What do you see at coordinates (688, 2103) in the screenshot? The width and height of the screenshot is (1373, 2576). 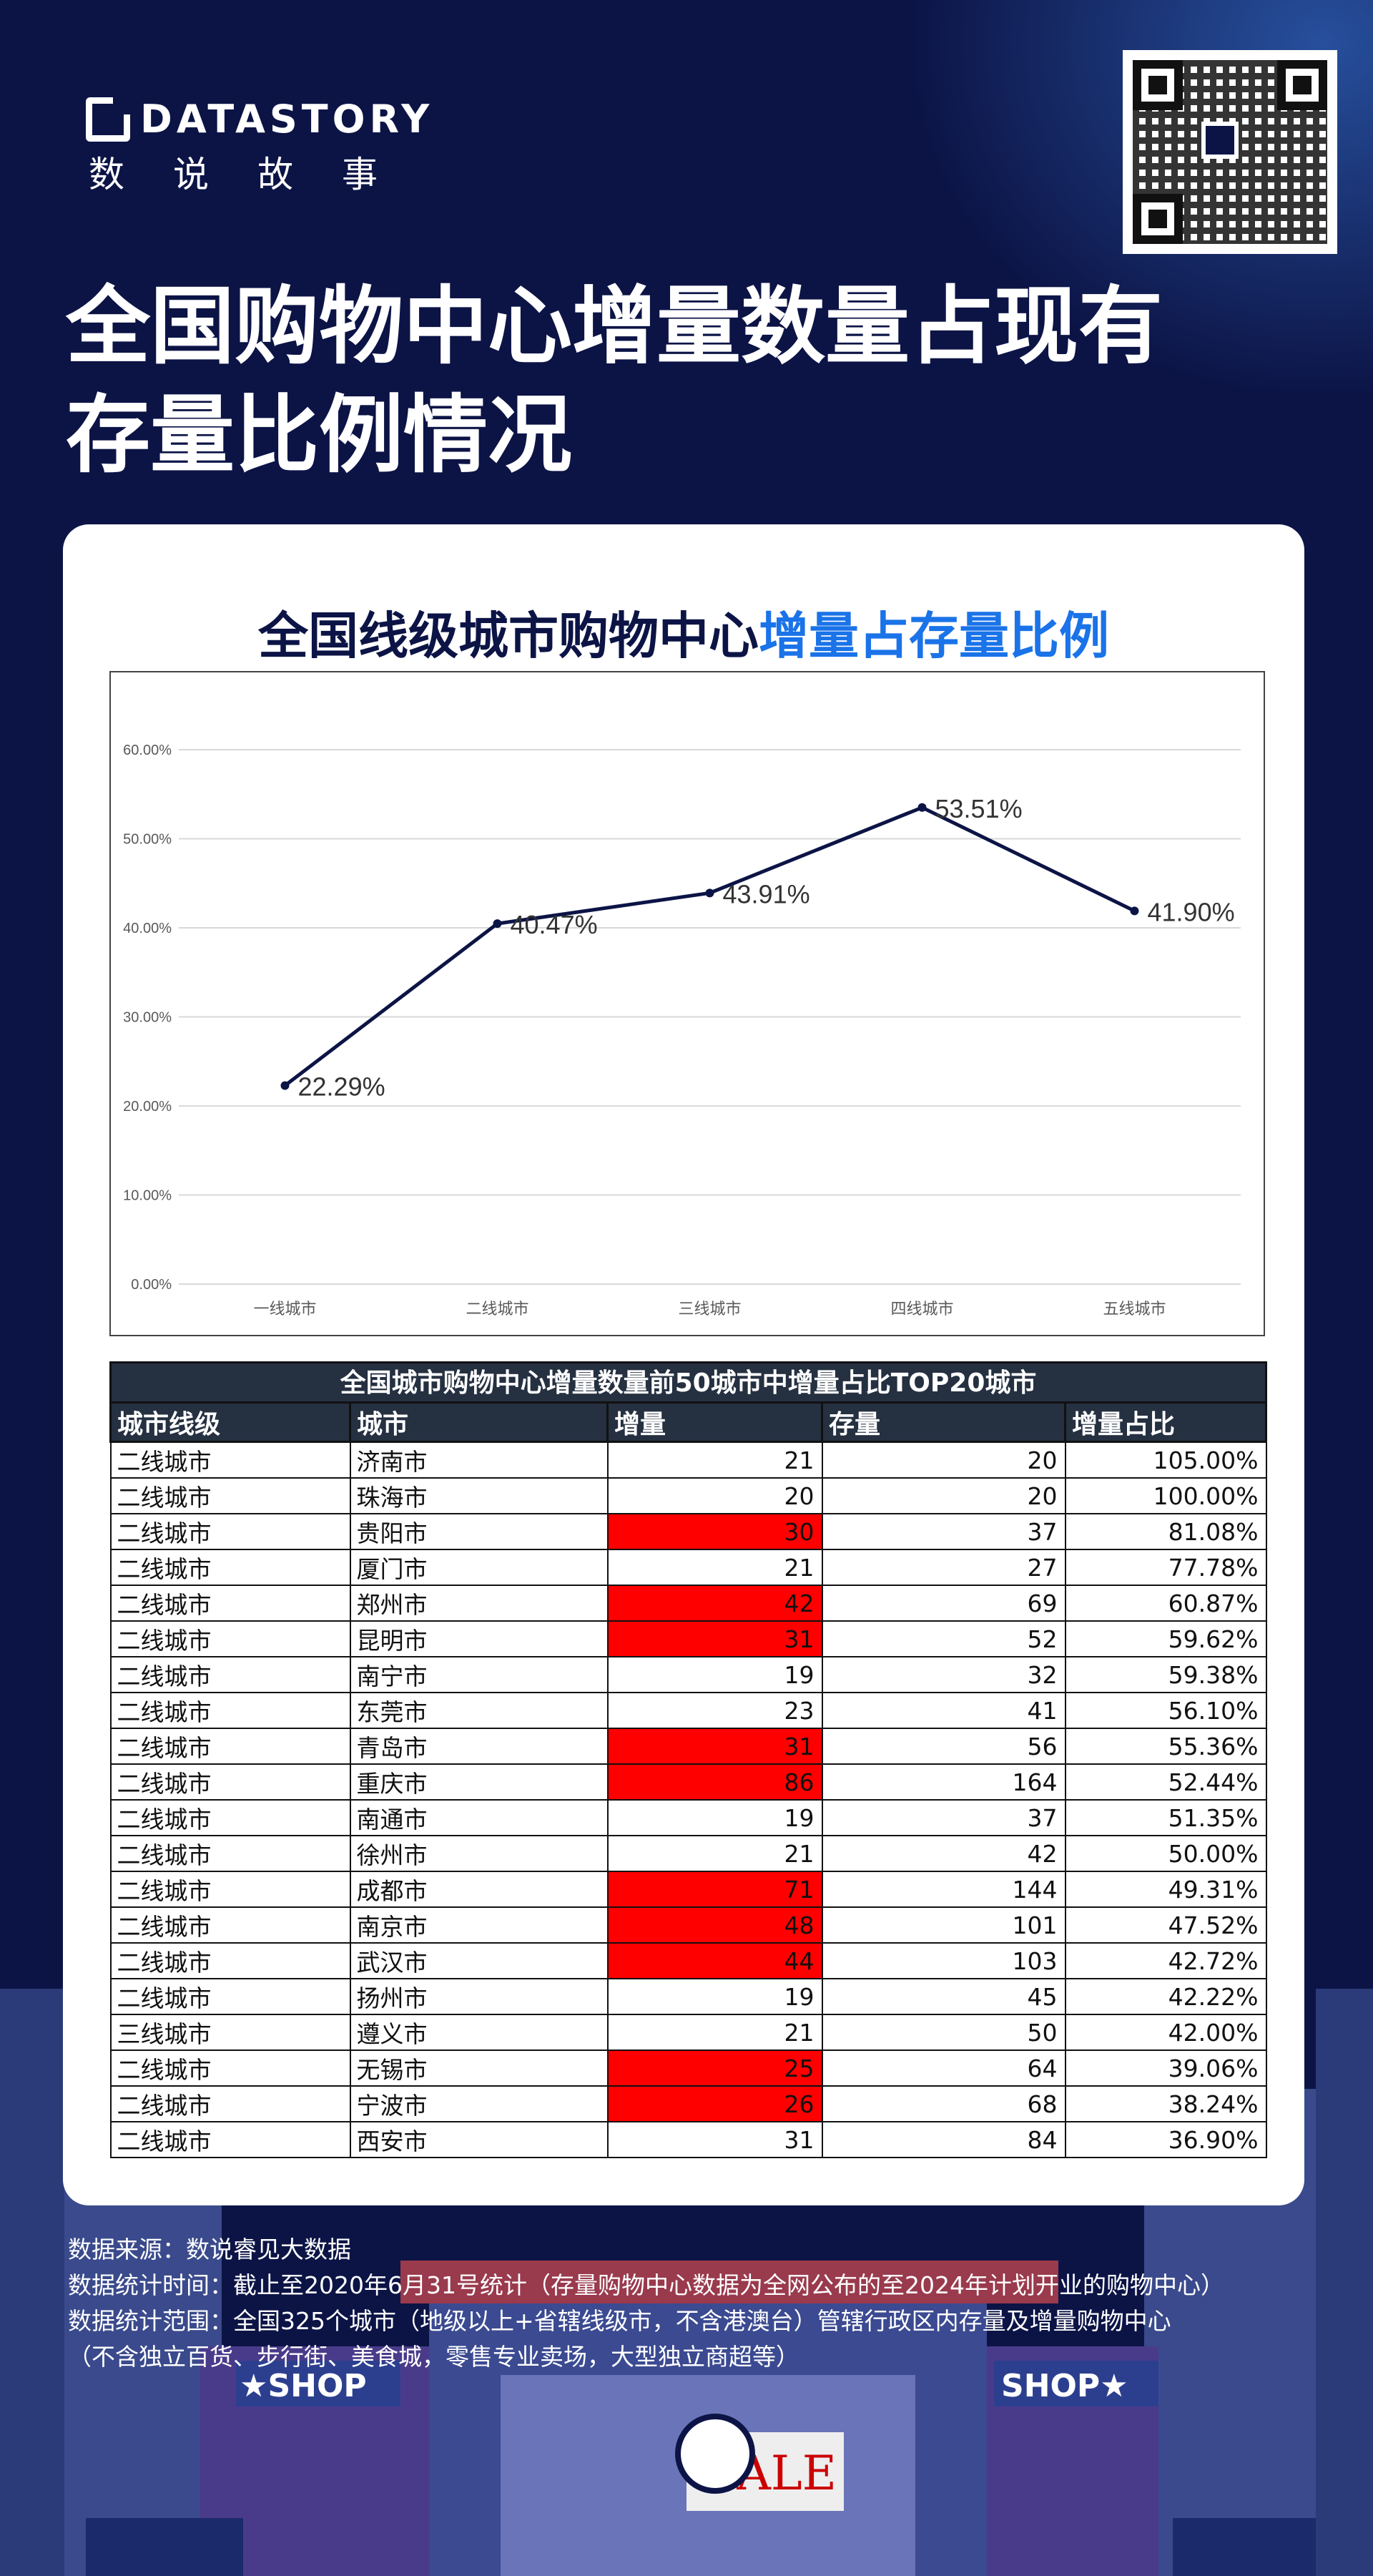 I see `table-row: 二线城市 宁波市 26 68 38.24%` at bounding box center [688, 2103].